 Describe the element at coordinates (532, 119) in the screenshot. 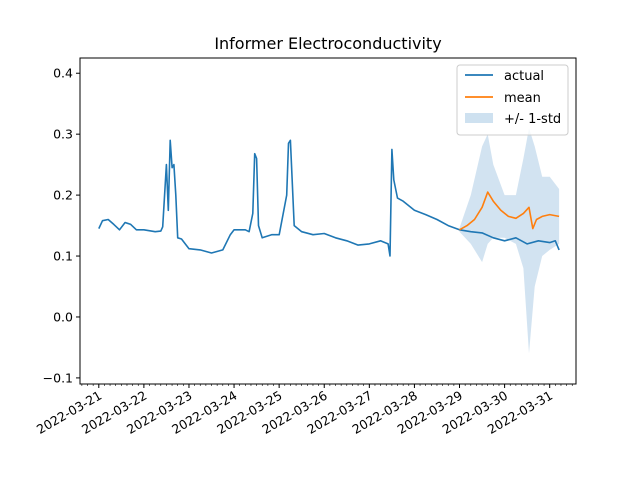

I see `legend-band-label: +/- 1-std` at that location.